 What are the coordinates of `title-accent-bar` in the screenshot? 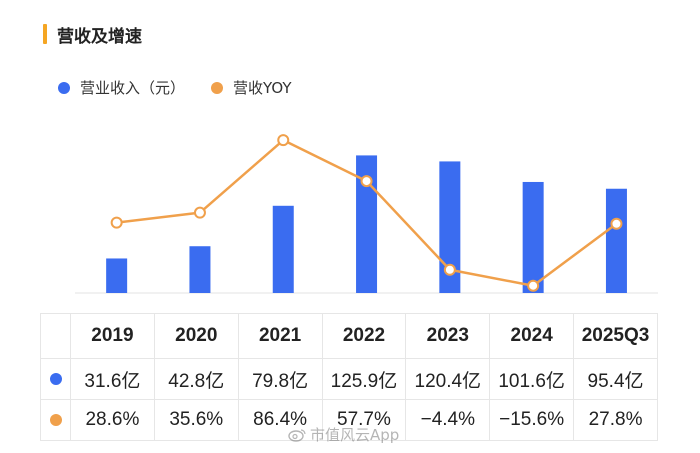 It's located at (45, 34).